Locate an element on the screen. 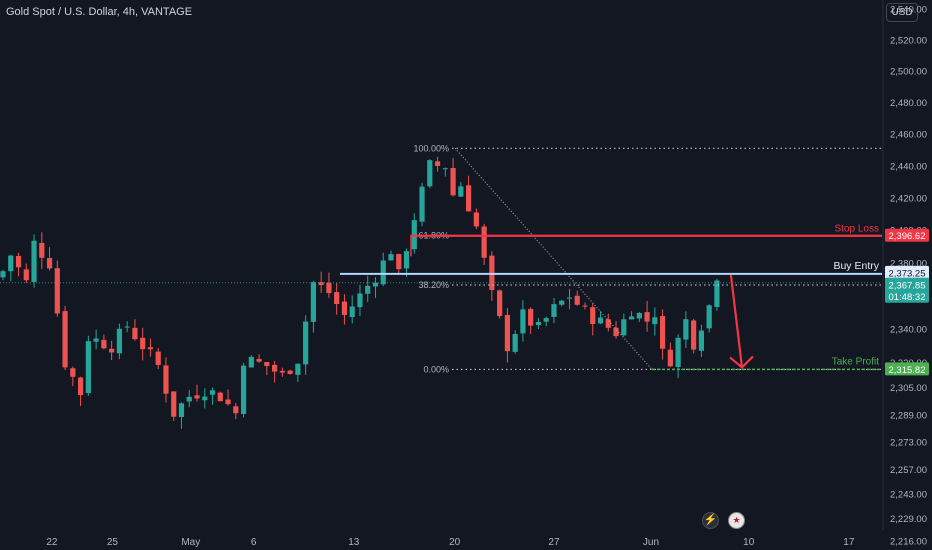  us-flag-icon: ★ is located at coordinates (736, 520).